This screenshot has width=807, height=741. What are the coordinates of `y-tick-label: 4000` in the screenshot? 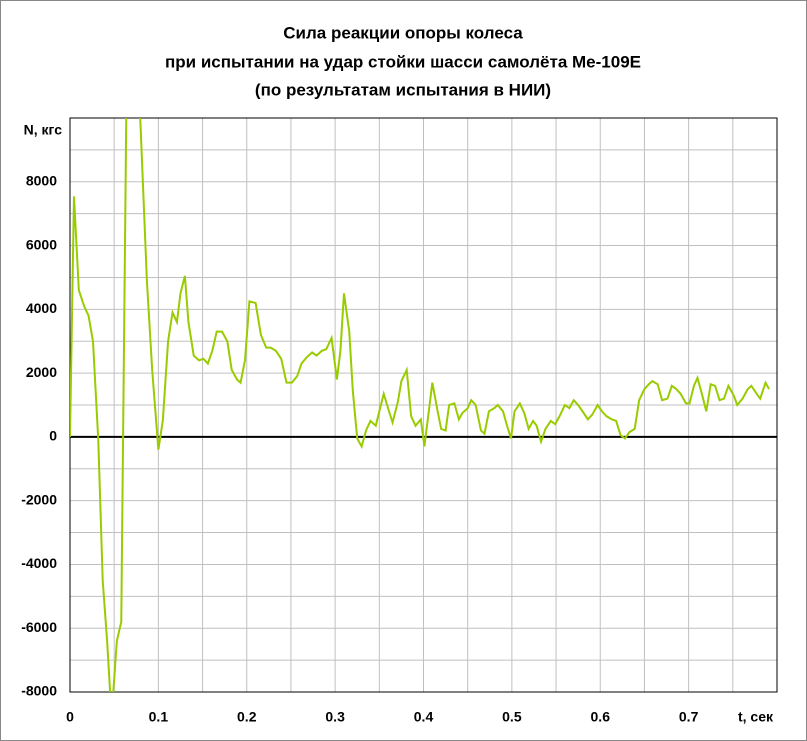 It's located at (41, 308).